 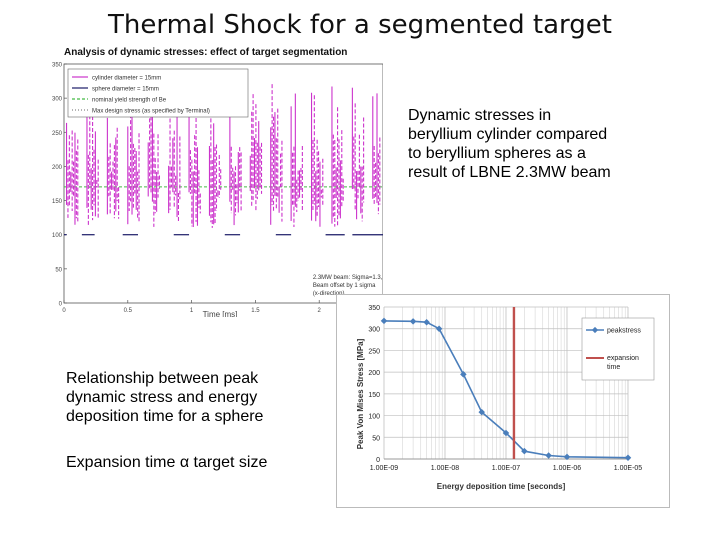 What do you see at coordinates (613, 367) in the screenshot?
I see `legend-label: time` at bounding box center [613, 367].